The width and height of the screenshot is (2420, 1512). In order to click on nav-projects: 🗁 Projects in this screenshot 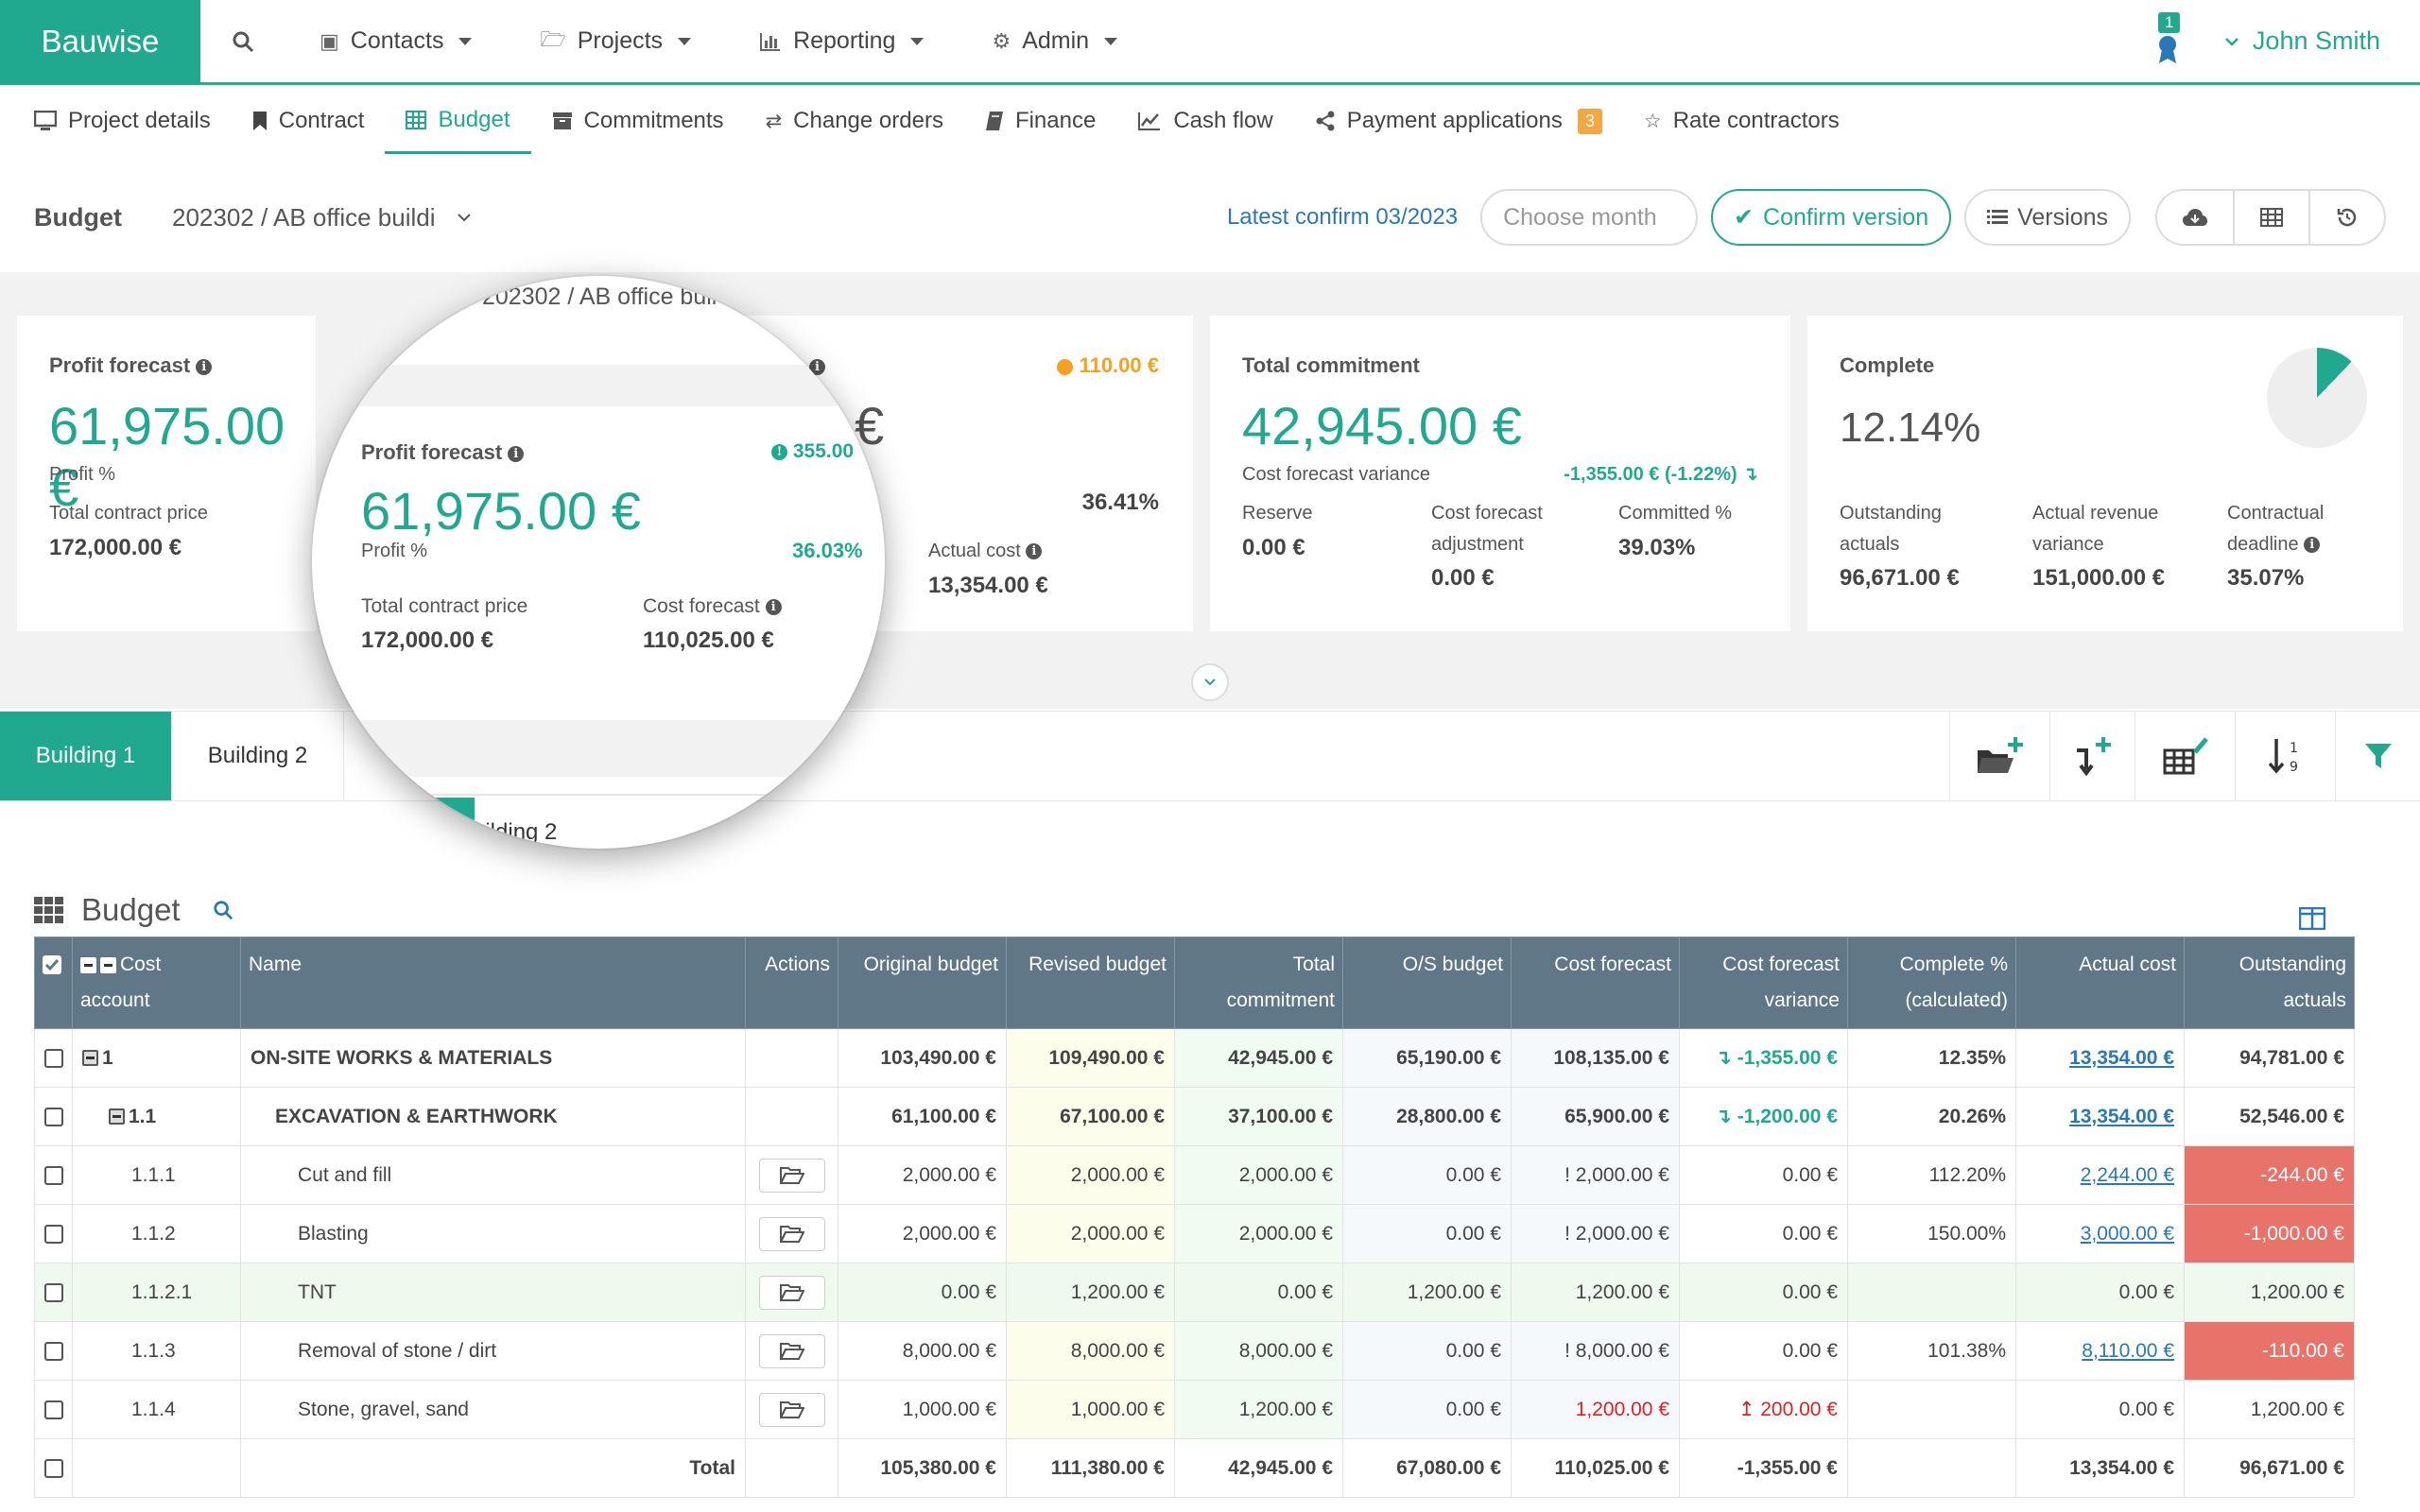, I will do `click(615, 42)`.